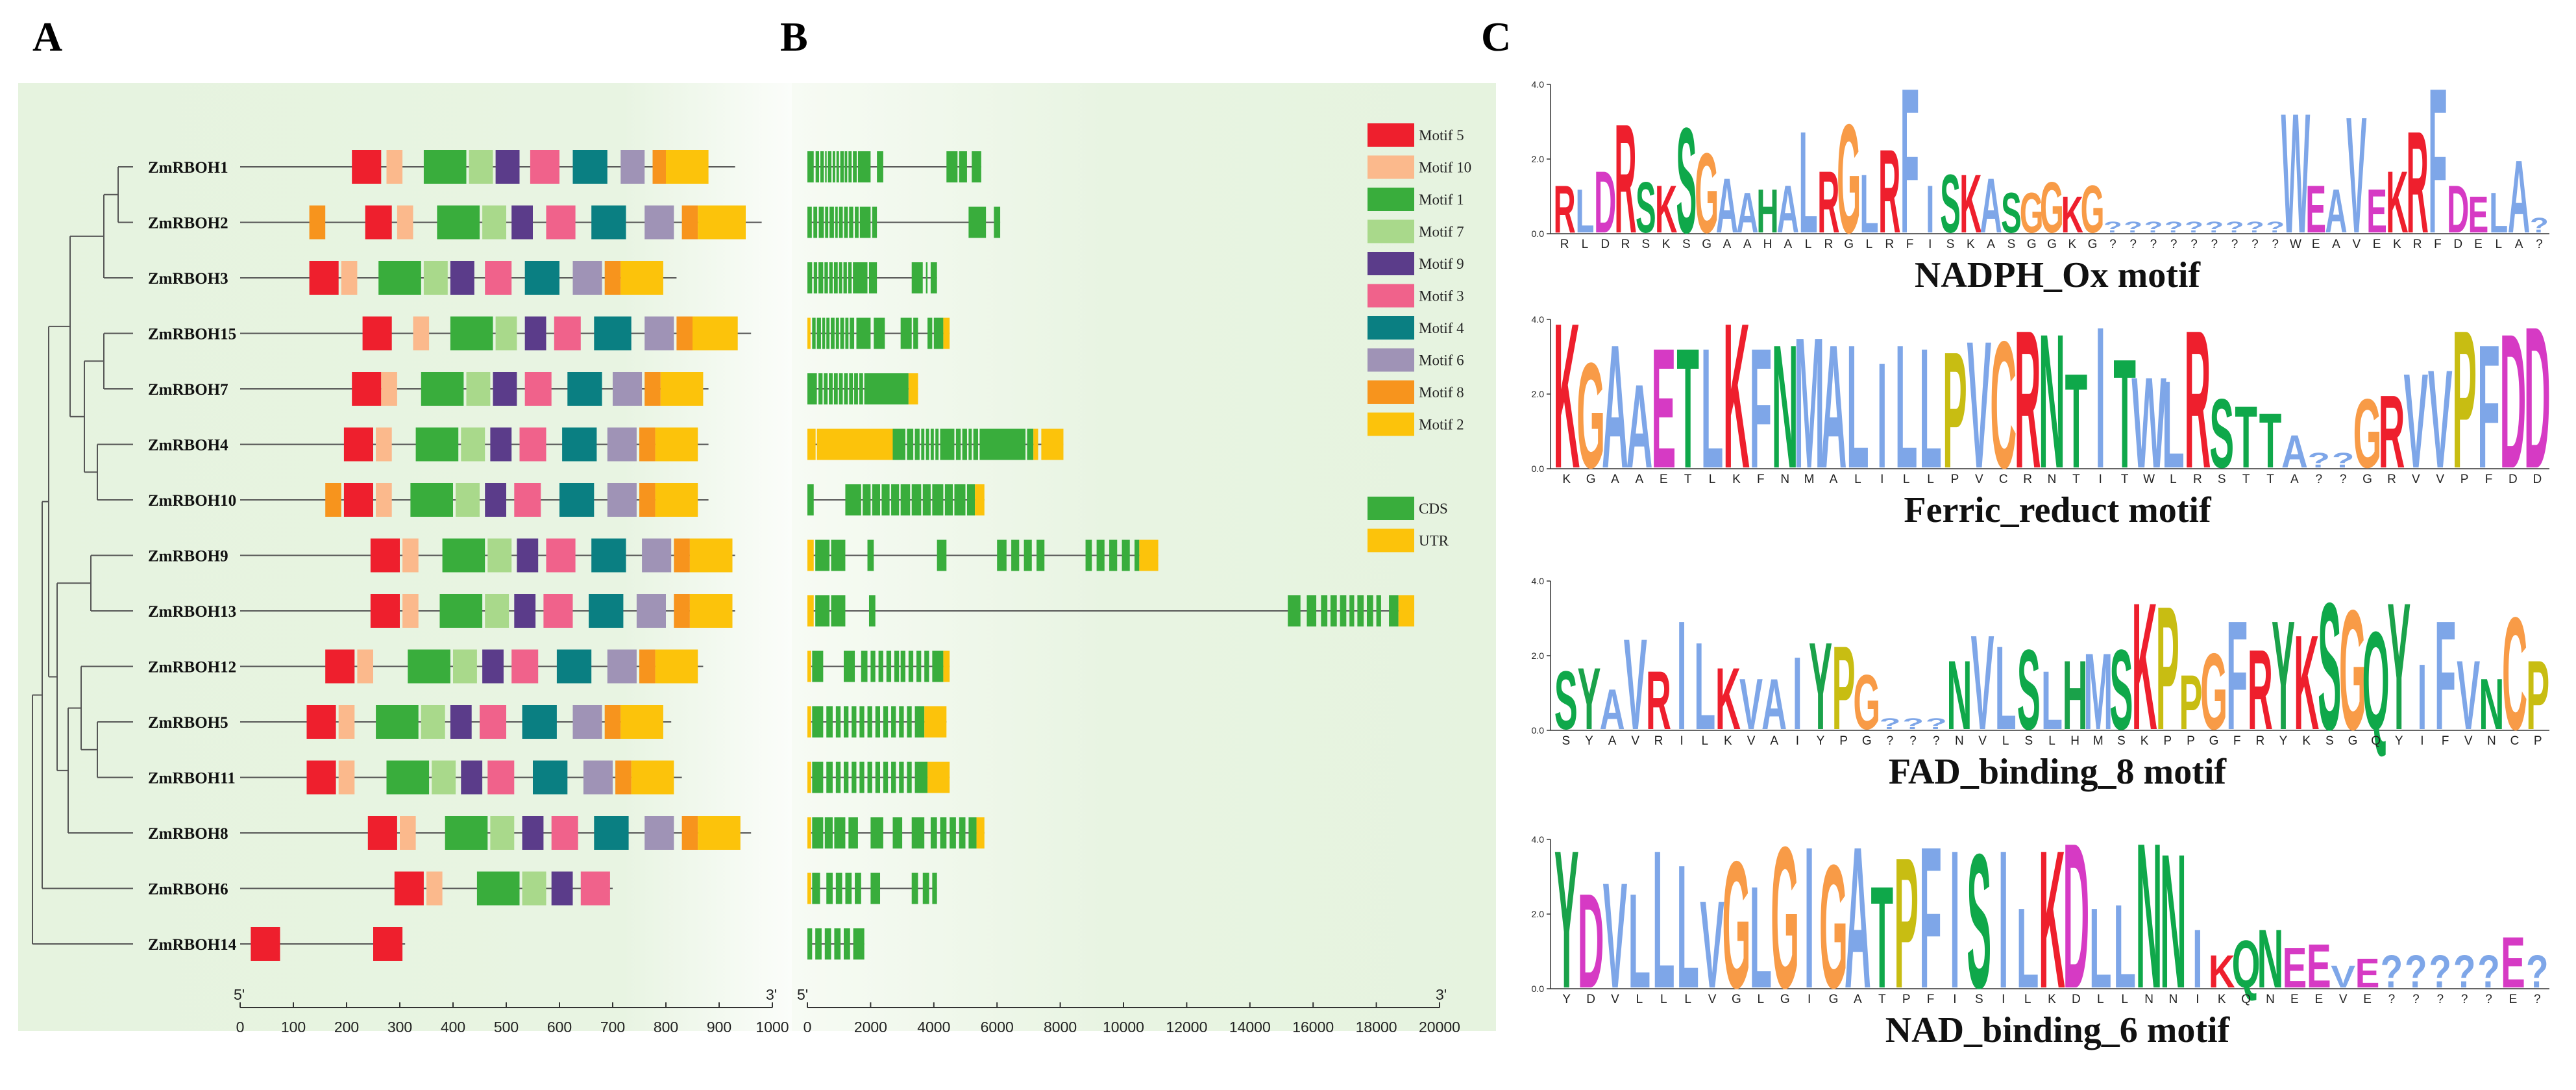 The width and height of the screenshot is (2576, 1090). What do you see at coordinates (1391, 263) in the screenshot?
I see `legend-swatch-motif9` at bounding box center [1391, 263].